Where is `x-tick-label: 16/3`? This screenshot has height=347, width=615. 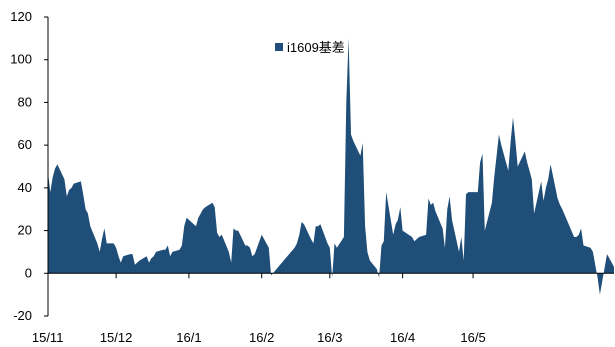 x-tick-label: 16/3 is located at coordinates (329, 337).